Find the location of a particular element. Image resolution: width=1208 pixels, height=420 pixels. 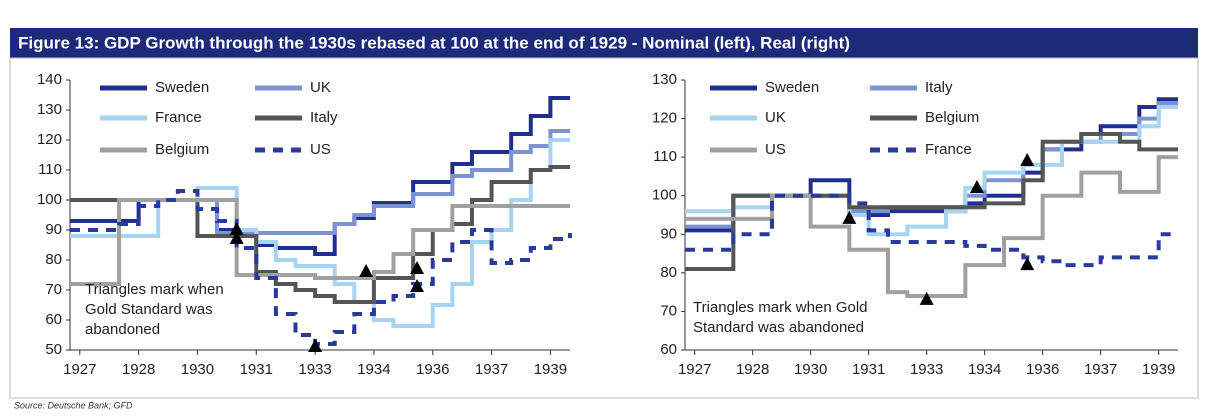

annotation: Triangles mark when is located at coordinates (154, 289).